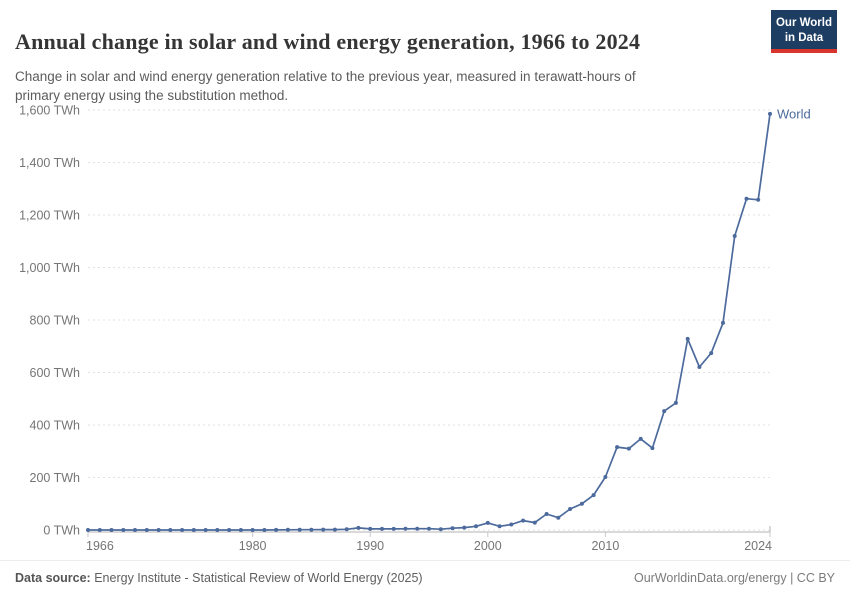  Describe the element at coordinates (710, 578) in the screenshot. I see `credit-url: OurWorldinData.org/energy` at that location.